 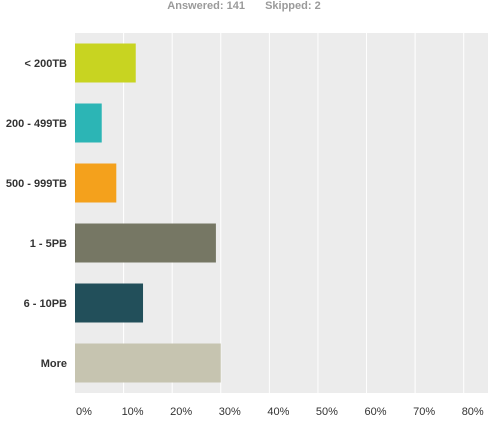 I want to click on answered-count: 141, so click(x=235, y=6).